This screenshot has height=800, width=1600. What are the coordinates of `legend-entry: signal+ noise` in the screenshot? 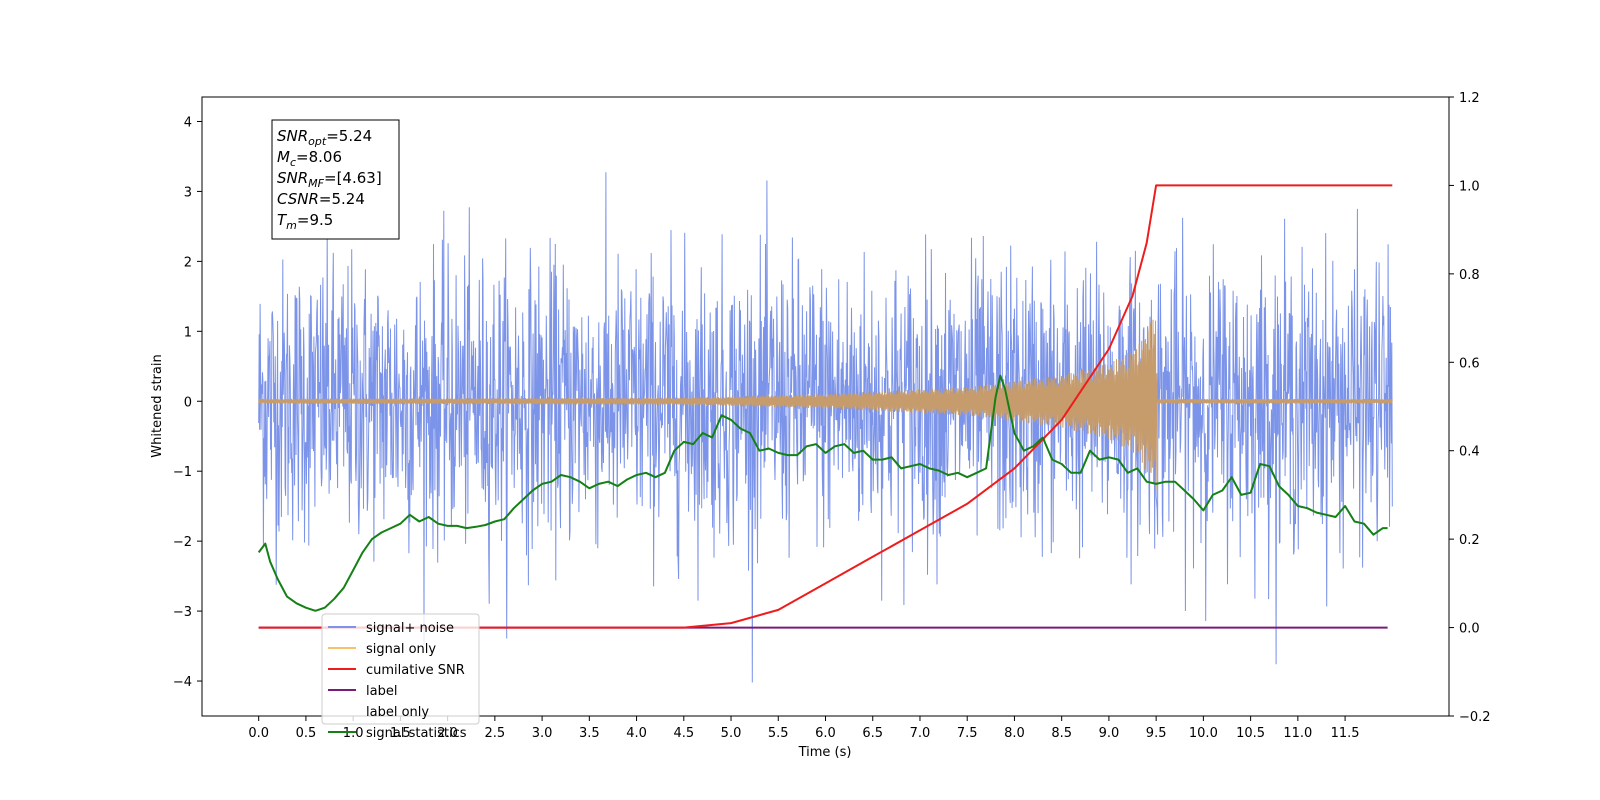 It's located at (410, 628).